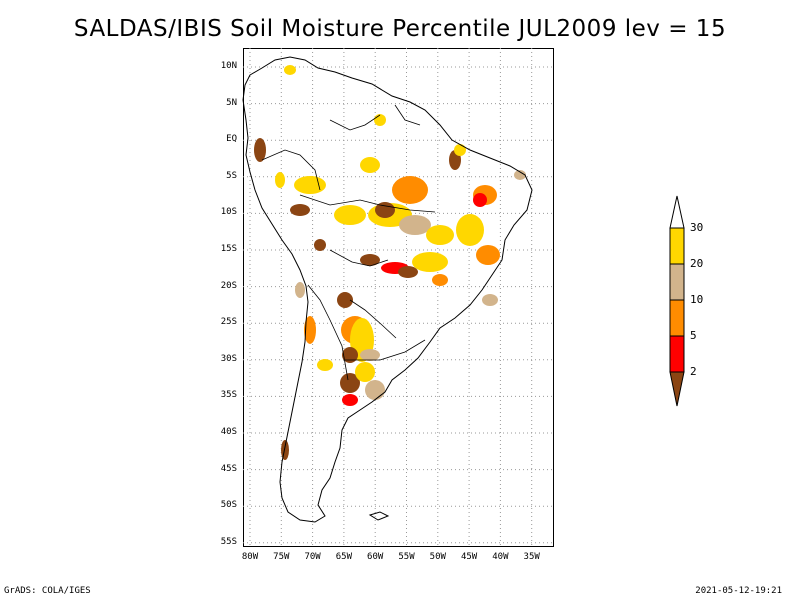  Describe the element at coordinates (228, 285) in the screenshot. I see `lat-label: 20S` at that location.